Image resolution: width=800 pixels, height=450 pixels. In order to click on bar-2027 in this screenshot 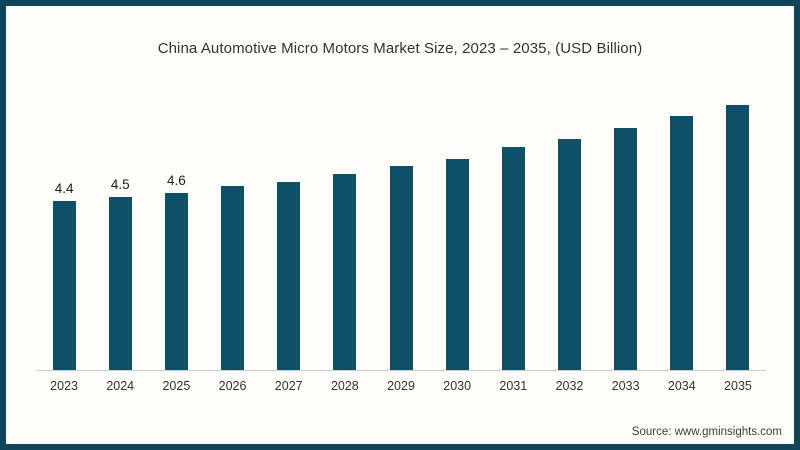, I will do `click(289, 276)`.